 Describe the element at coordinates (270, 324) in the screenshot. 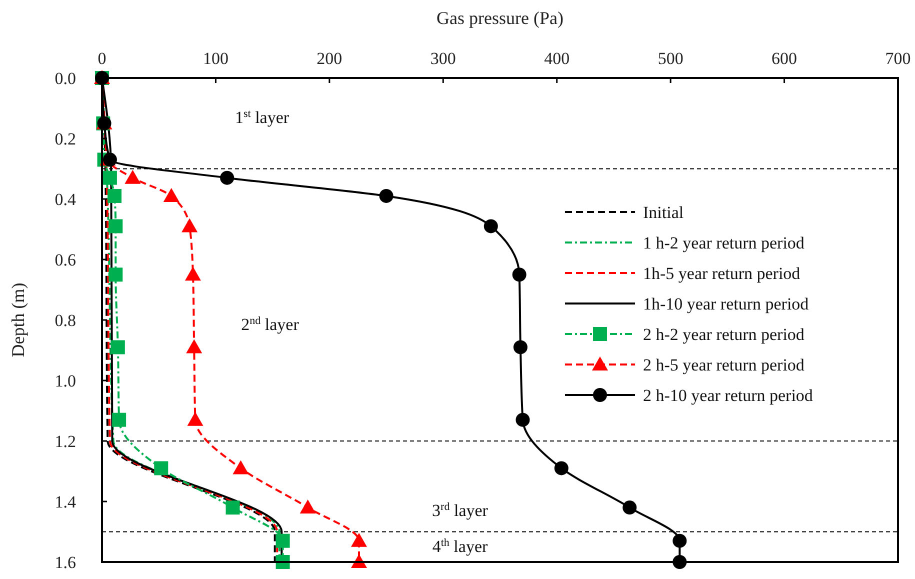

I see `annotation: 2$^{nd}$ layer` at that location.